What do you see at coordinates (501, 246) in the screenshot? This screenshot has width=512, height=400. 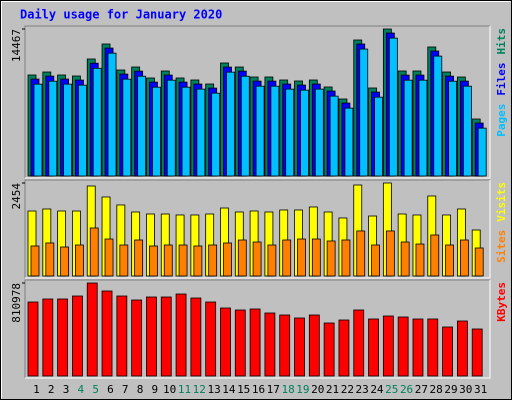 I see `legend-entry: Sites` at bounding box center [501, 246].